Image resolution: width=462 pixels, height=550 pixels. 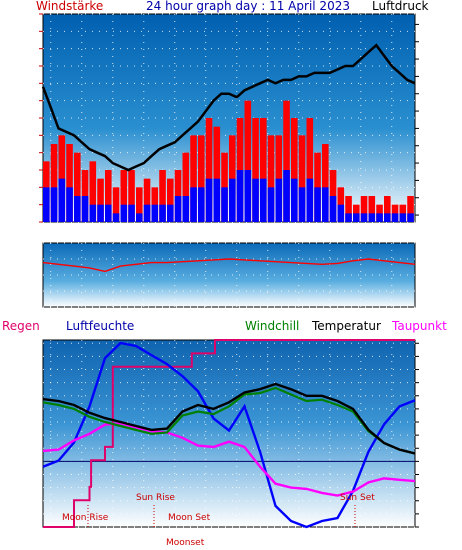 I want to click on moon-rise-label: Moon Rise, so click(x=85, y=518).